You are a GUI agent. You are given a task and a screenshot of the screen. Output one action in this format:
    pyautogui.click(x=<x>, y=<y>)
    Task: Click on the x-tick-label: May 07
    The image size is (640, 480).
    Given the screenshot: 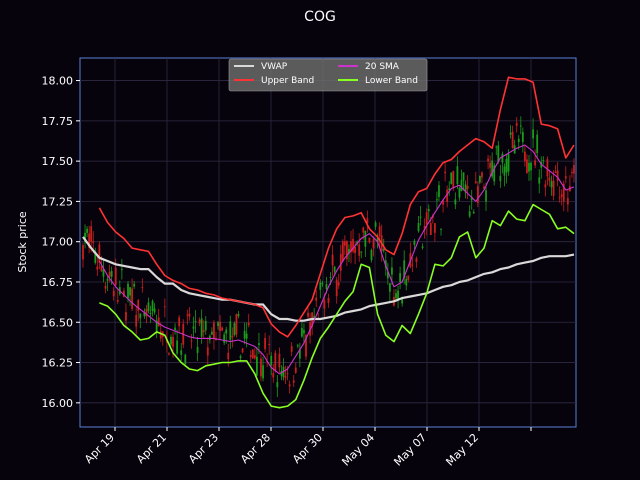 What is the action you would take?
    pyautogui.click(x=410, y=450)
    